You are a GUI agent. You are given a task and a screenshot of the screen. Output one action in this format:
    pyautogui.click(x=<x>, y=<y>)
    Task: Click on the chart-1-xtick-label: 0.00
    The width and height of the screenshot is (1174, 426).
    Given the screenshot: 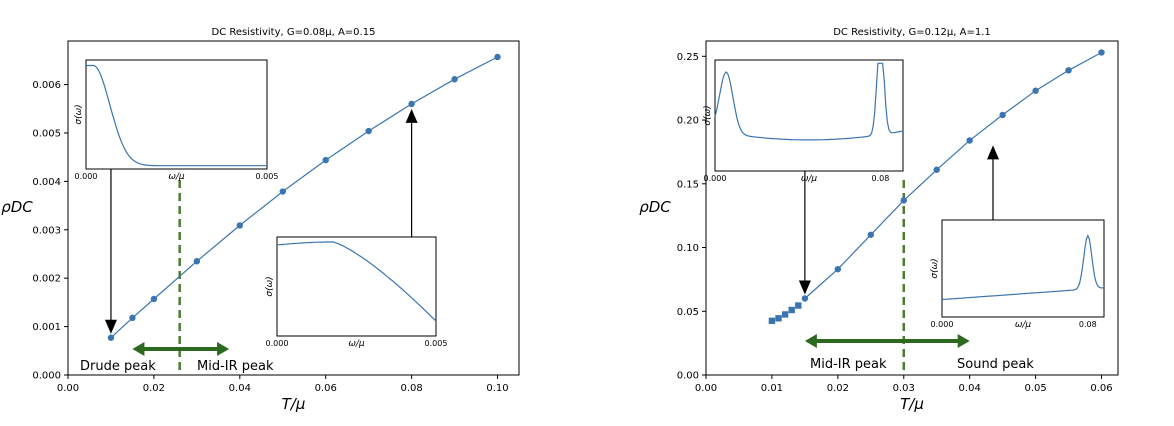 What is the action you would take?
    pyautogui.click(x=68, y=388)
    